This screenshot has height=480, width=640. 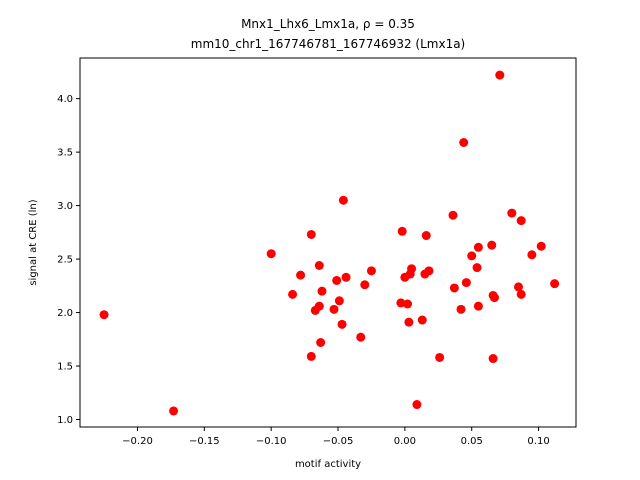 What do you see at coordinates (204, 441) in the screenshot?
I see `x-tick-label: −0.15` at bounding box center [204, 441].